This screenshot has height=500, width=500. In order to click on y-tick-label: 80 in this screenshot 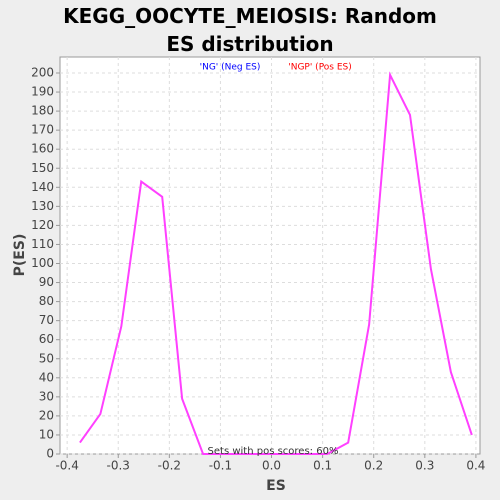, I will do `click(46, 301)`.